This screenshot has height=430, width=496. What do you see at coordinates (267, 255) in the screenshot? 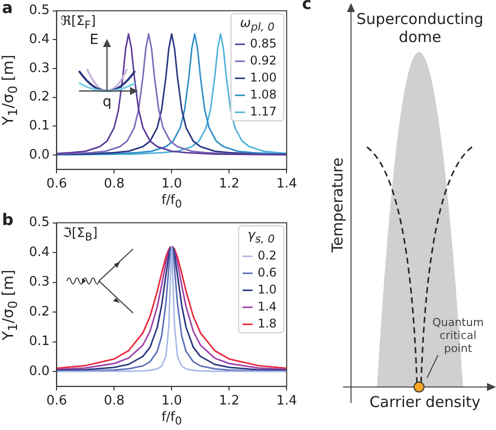
I see `legend-label: 0.2` at bounding box center [267, 255].